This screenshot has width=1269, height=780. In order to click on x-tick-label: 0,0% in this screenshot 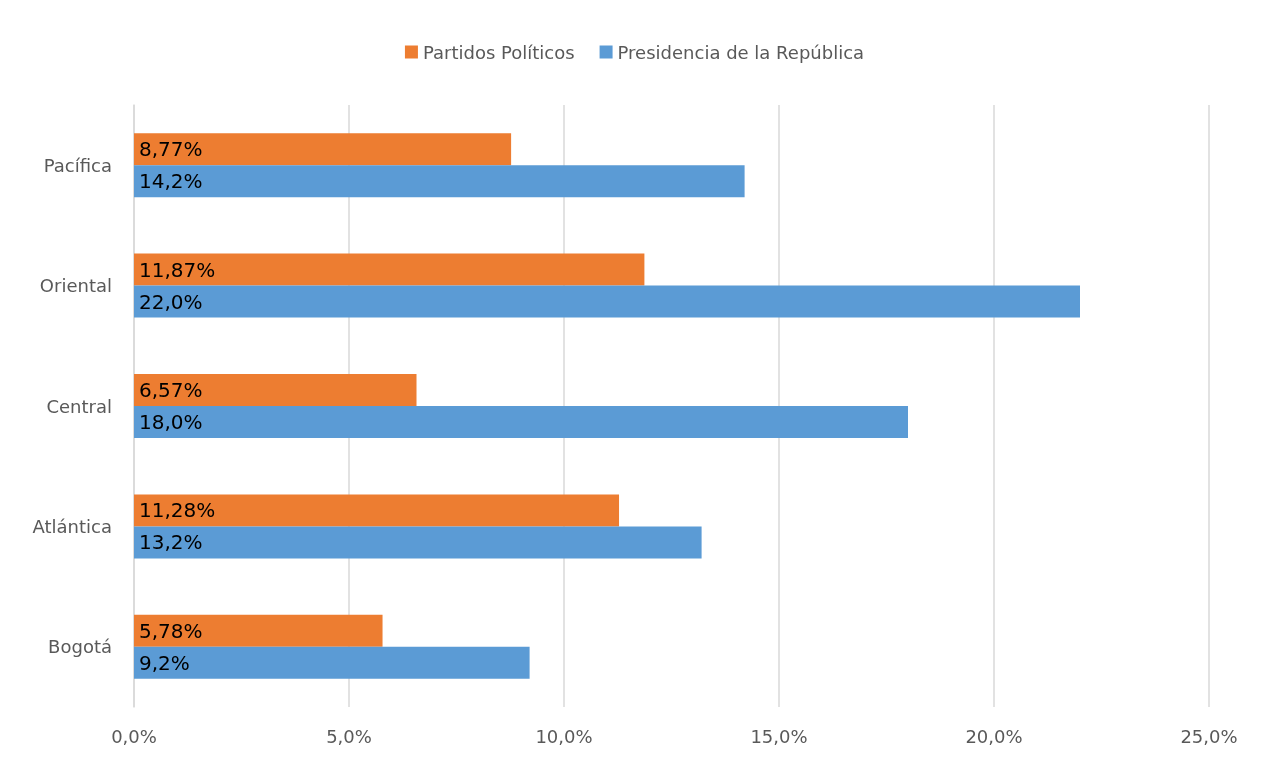, I will do `click(134, 736)`.